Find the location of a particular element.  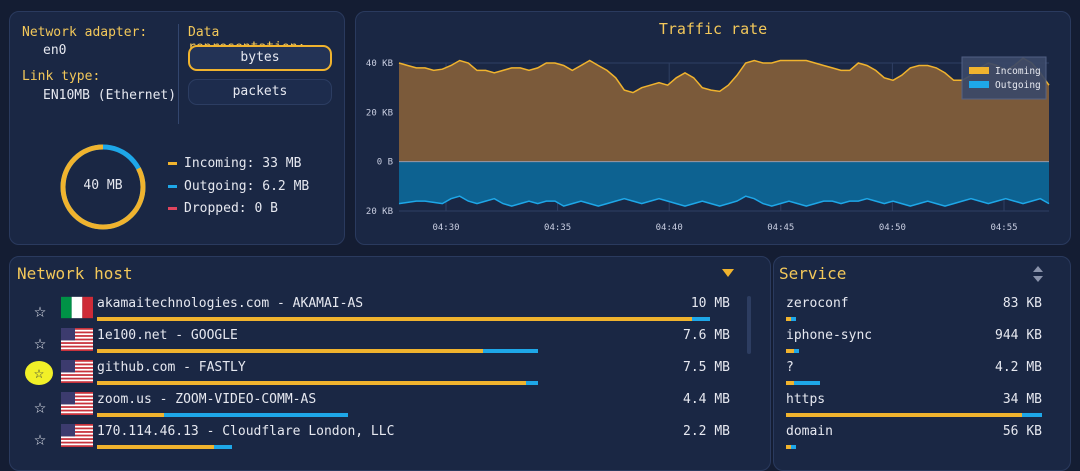

host-size: 2.2 MB is located at coordinates (706, 431).